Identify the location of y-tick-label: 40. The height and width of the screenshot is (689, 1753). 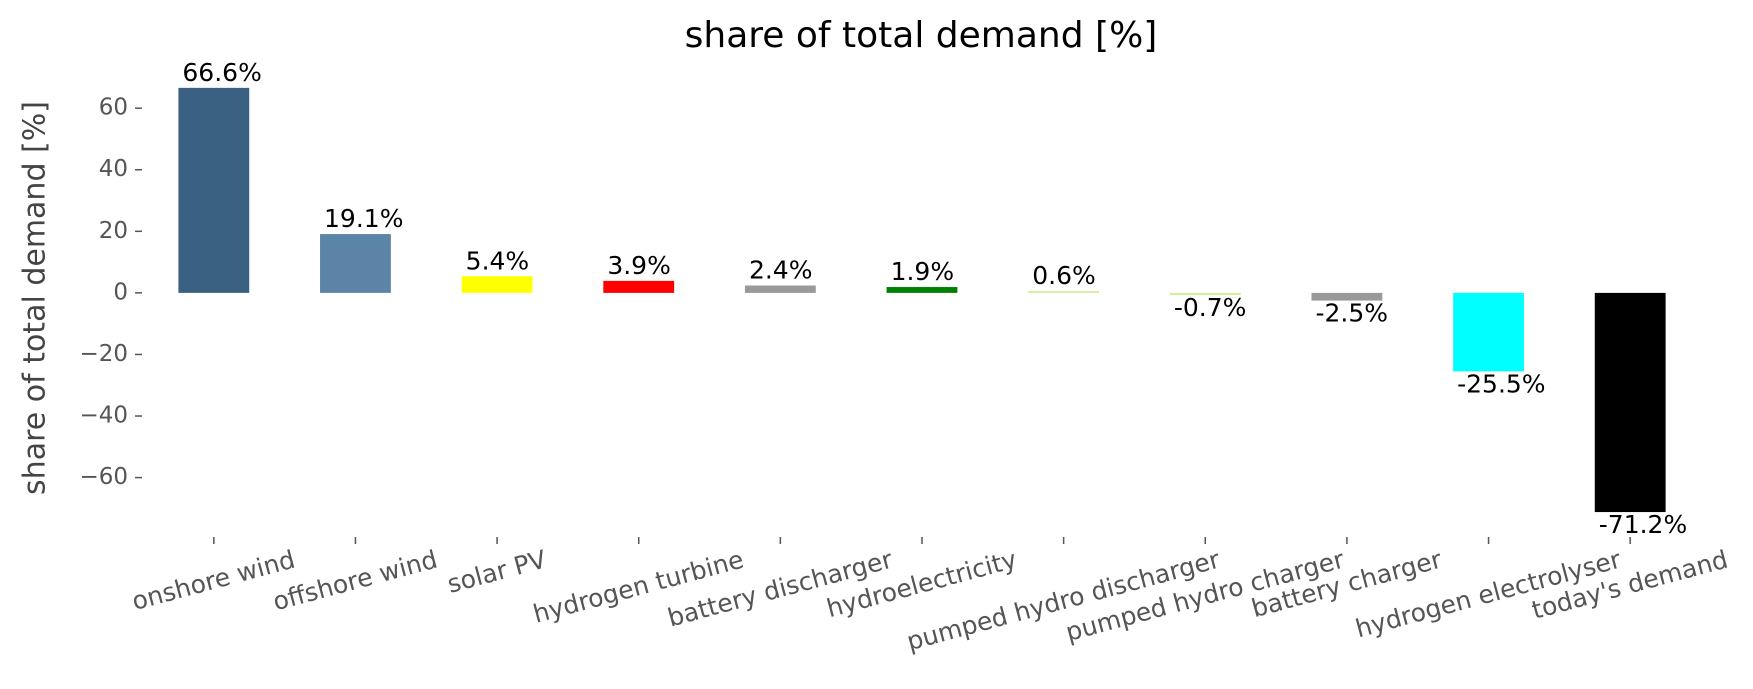
(113, 169).